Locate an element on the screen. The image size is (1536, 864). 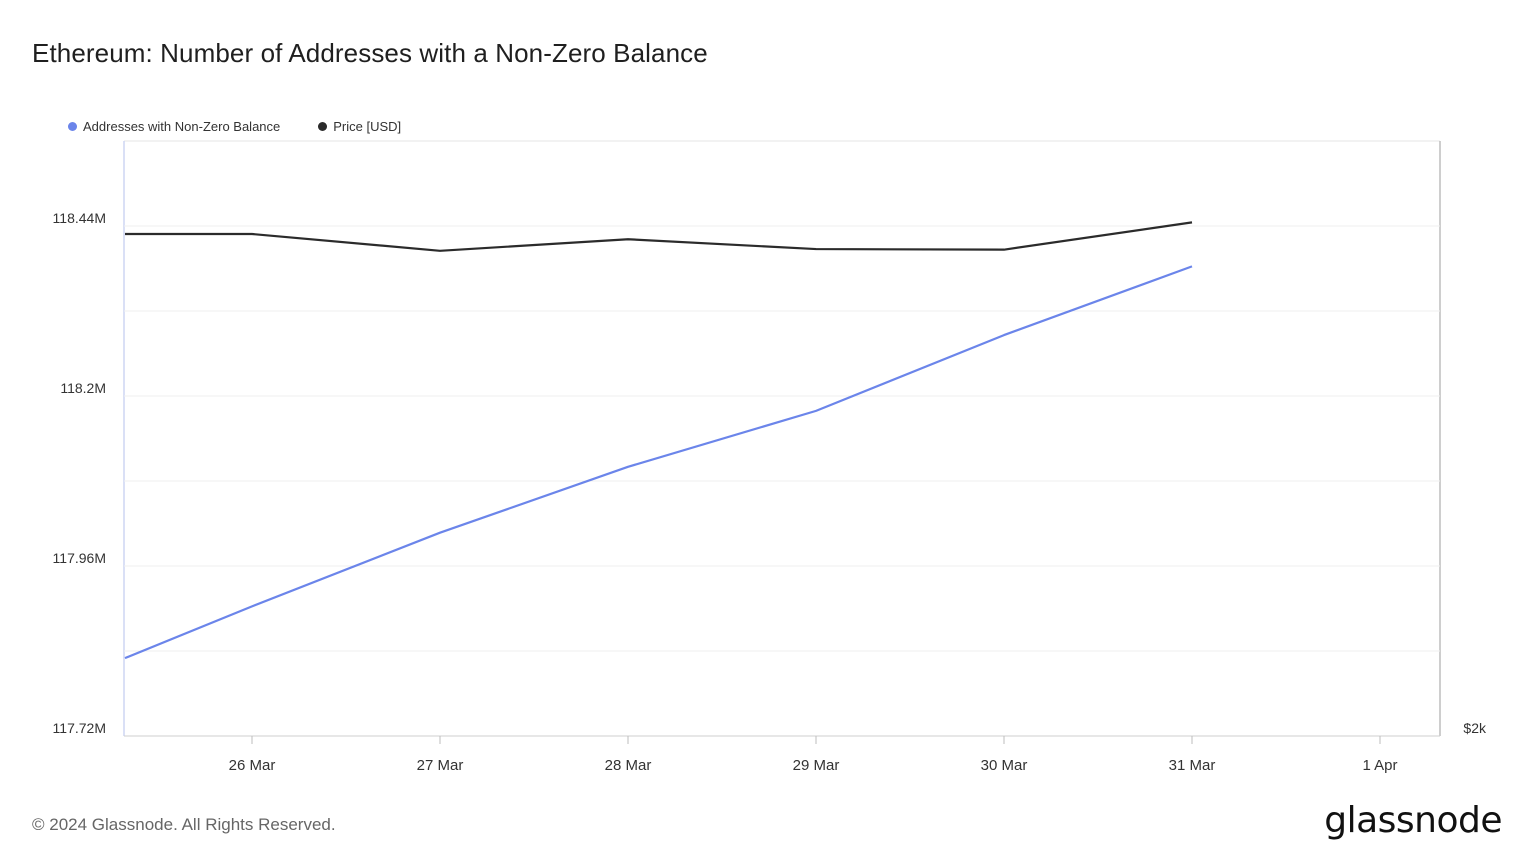
y-tick-label: 118.44M is located at coordinates (79, 218).